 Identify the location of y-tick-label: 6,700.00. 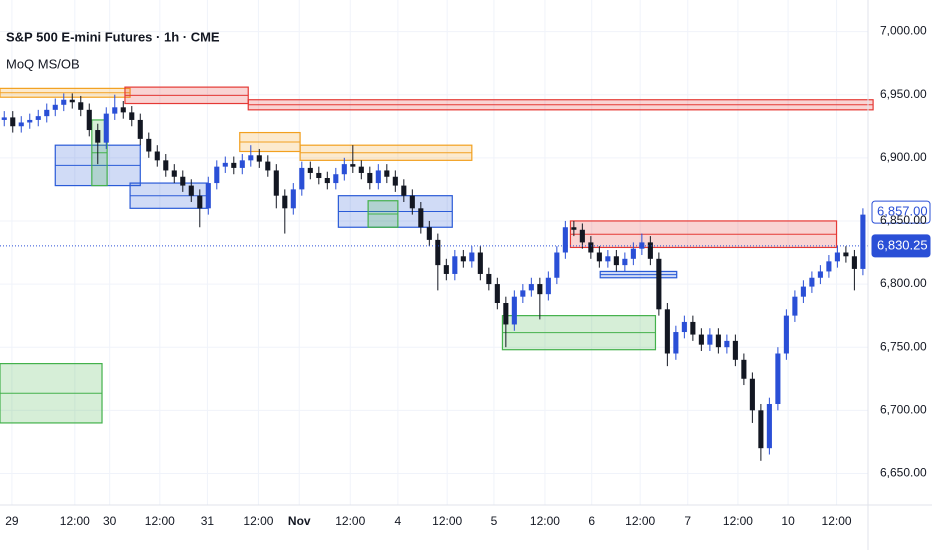
(903, 409).